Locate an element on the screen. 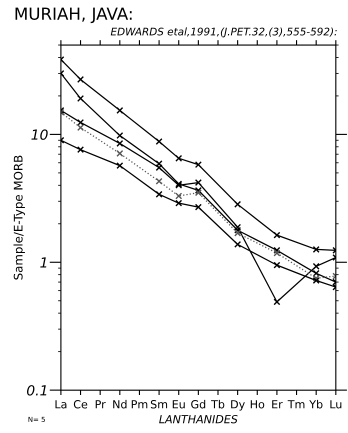 The width and height of the screenshot is (348, 433). x-tick-label: Er is located at coordinates (277, 404).